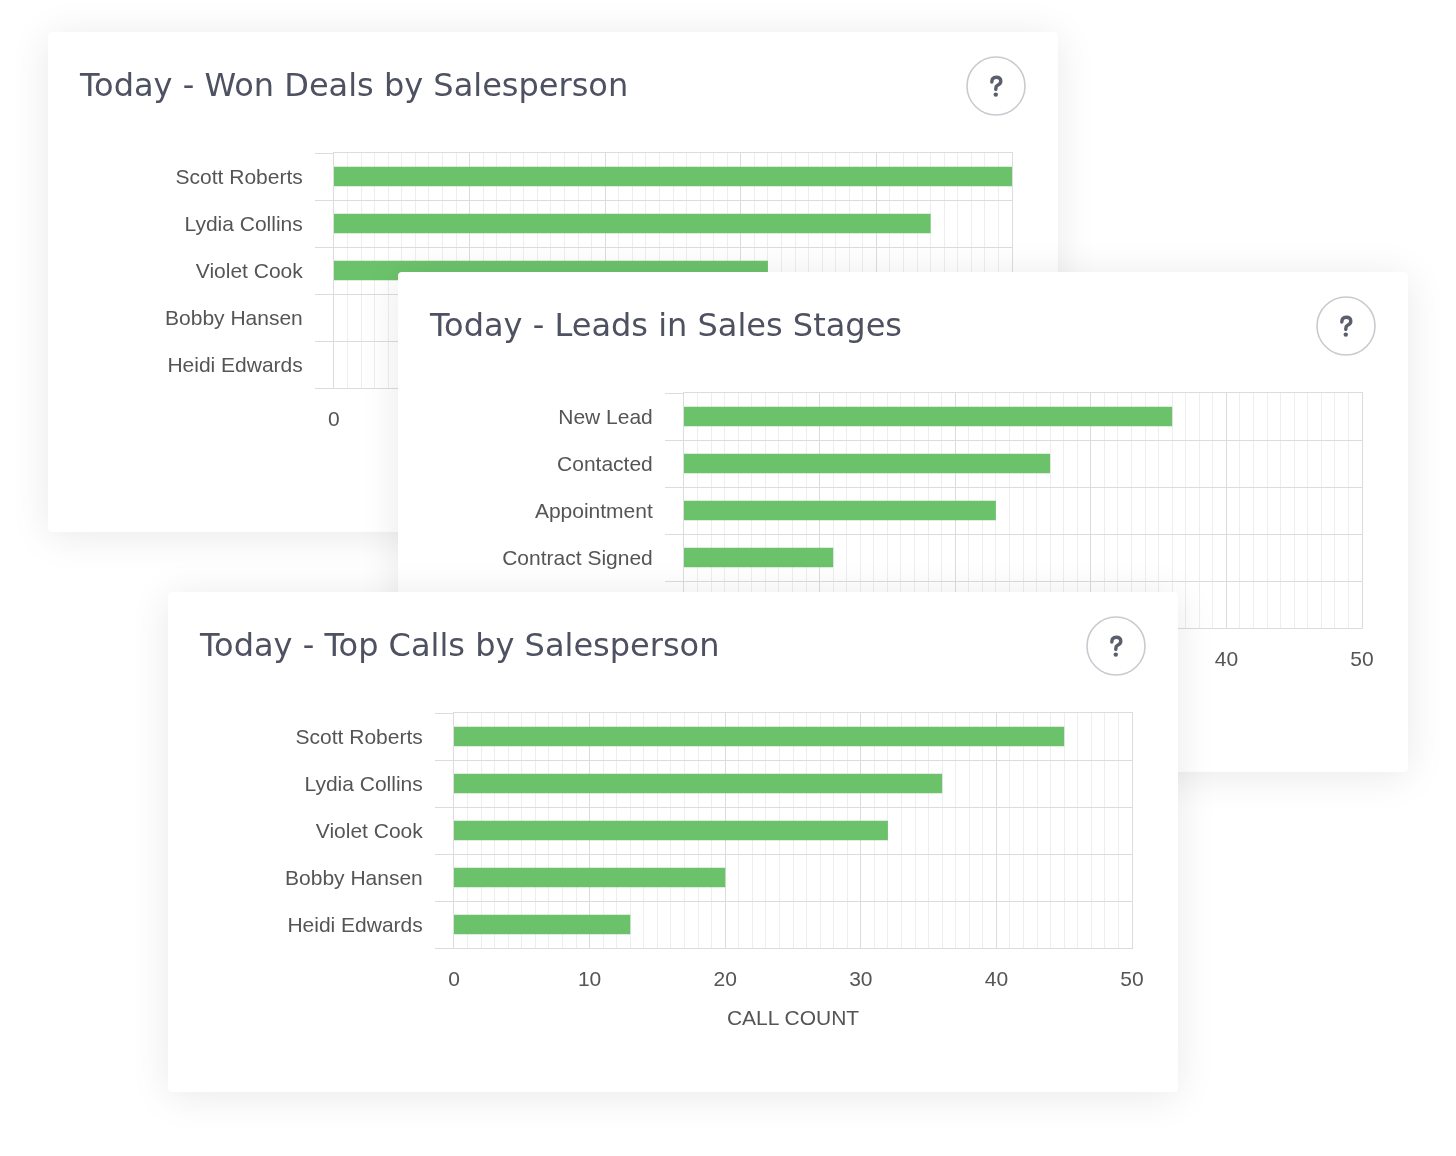 The height and width of the screenshot is (1156, 1456). What do you see at coordinates (725, 979) in the screenshot?
I see `x-tick-label: 20` at bounding box center [725, 979].